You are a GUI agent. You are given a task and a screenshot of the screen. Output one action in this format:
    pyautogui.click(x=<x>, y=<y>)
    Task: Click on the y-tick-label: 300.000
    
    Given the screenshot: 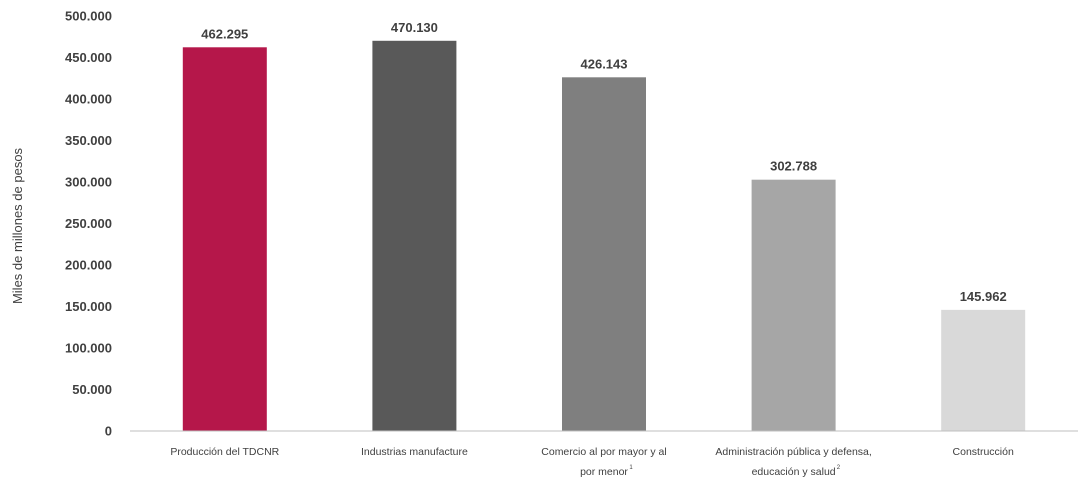 What is the action you would take?
    pyautogui.click(x=88, y=182)
    